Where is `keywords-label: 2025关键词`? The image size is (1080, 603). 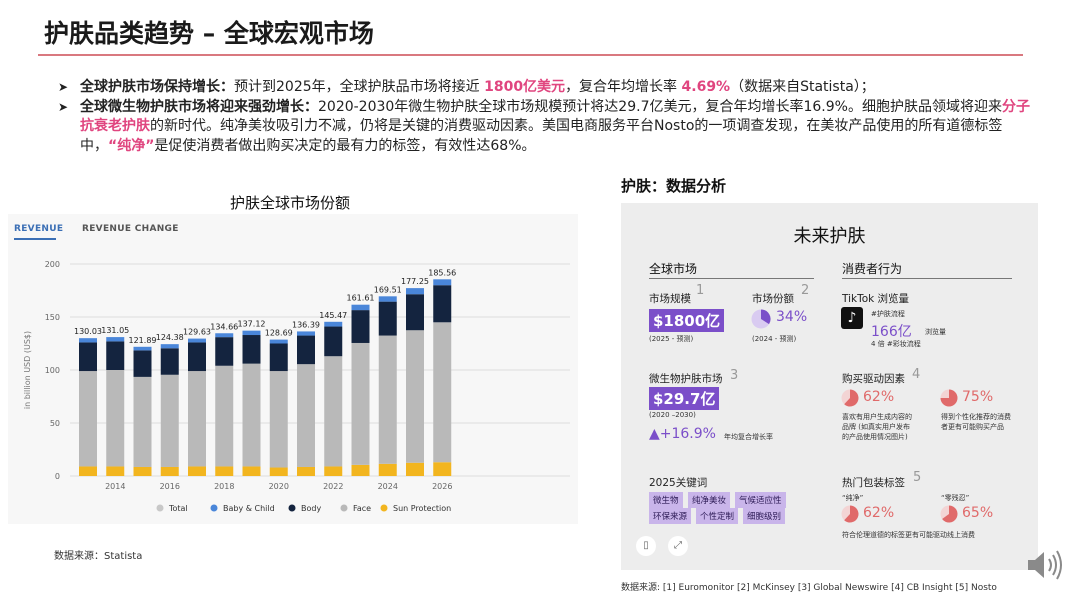
keywords-label: 2025关键词 is located at coordinates (678, 483).